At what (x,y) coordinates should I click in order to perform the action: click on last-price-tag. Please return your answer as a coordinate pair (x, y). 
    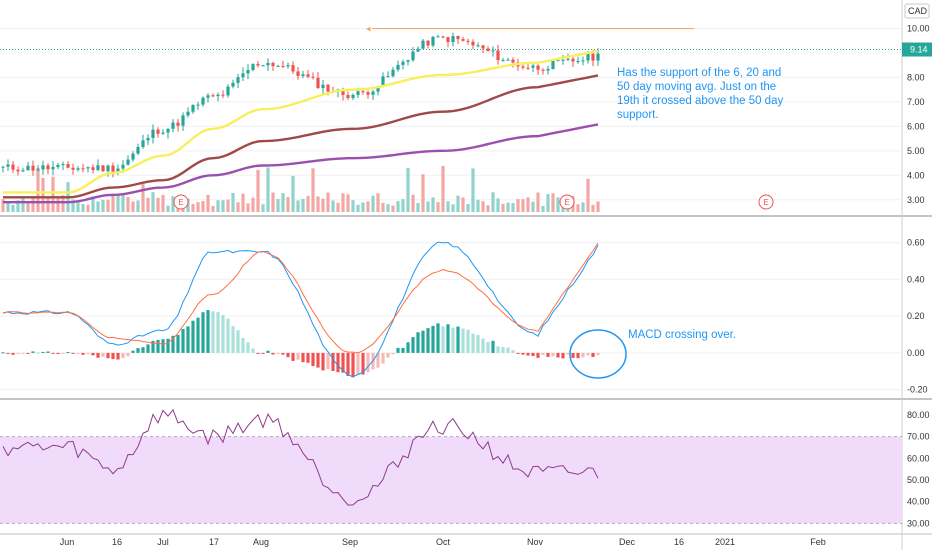
    Looking at the image, I should click on (917, 49).